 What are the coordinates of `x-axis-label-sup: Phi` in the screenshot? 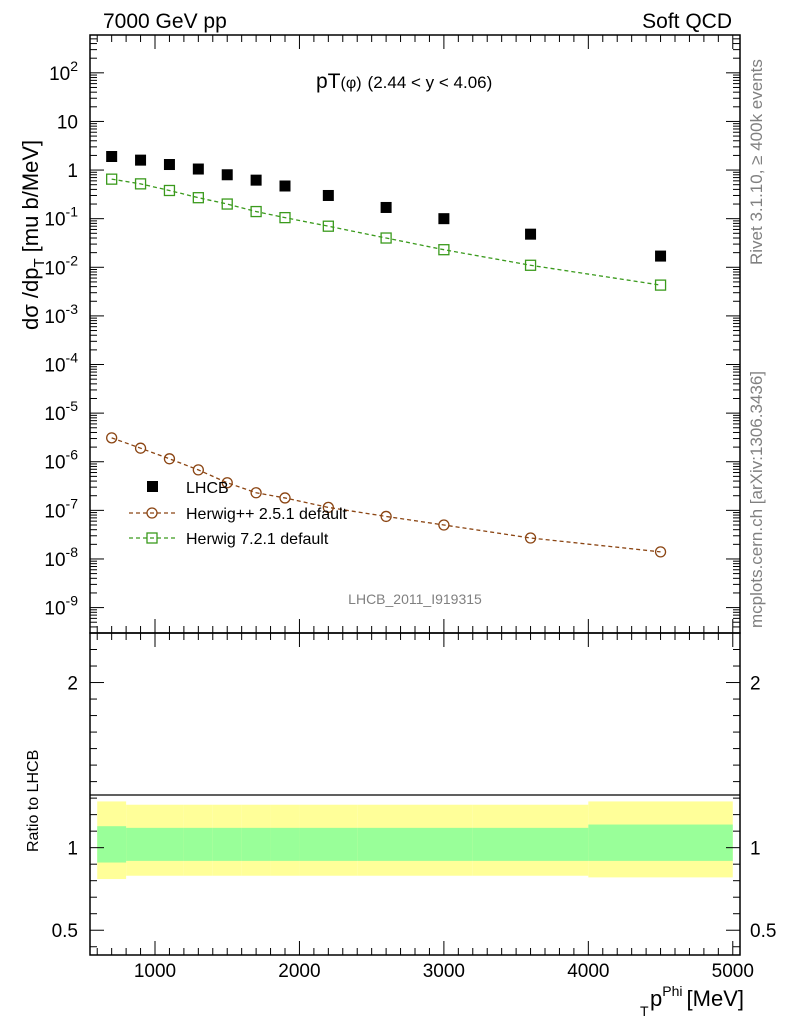 It's located at (672, 991).